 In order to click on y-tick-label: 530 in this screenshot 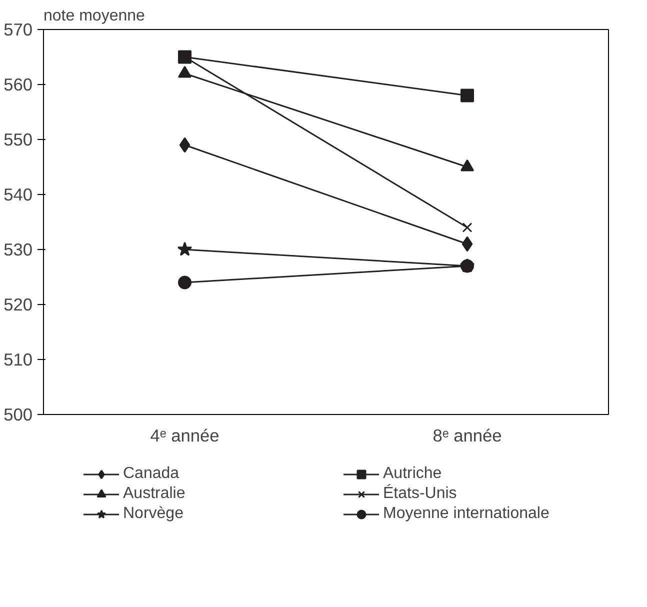, I will do `click(18, 250)`.